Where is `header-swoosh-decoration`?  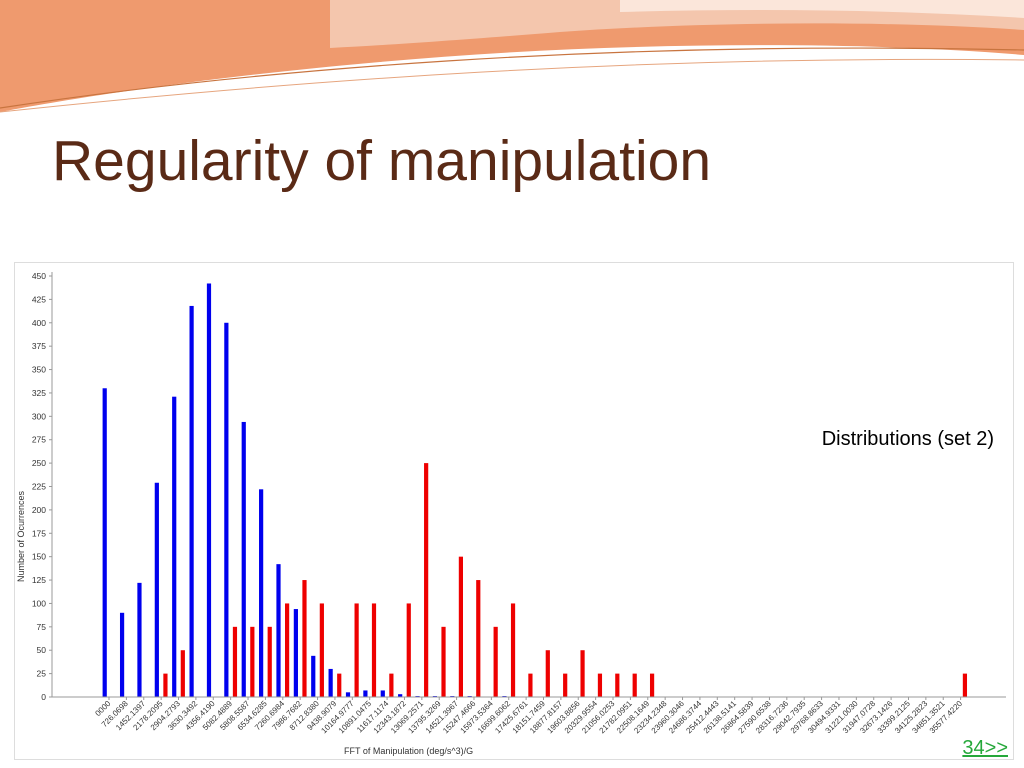 header-swoosh-decoration is located at coordinates (512, 56).